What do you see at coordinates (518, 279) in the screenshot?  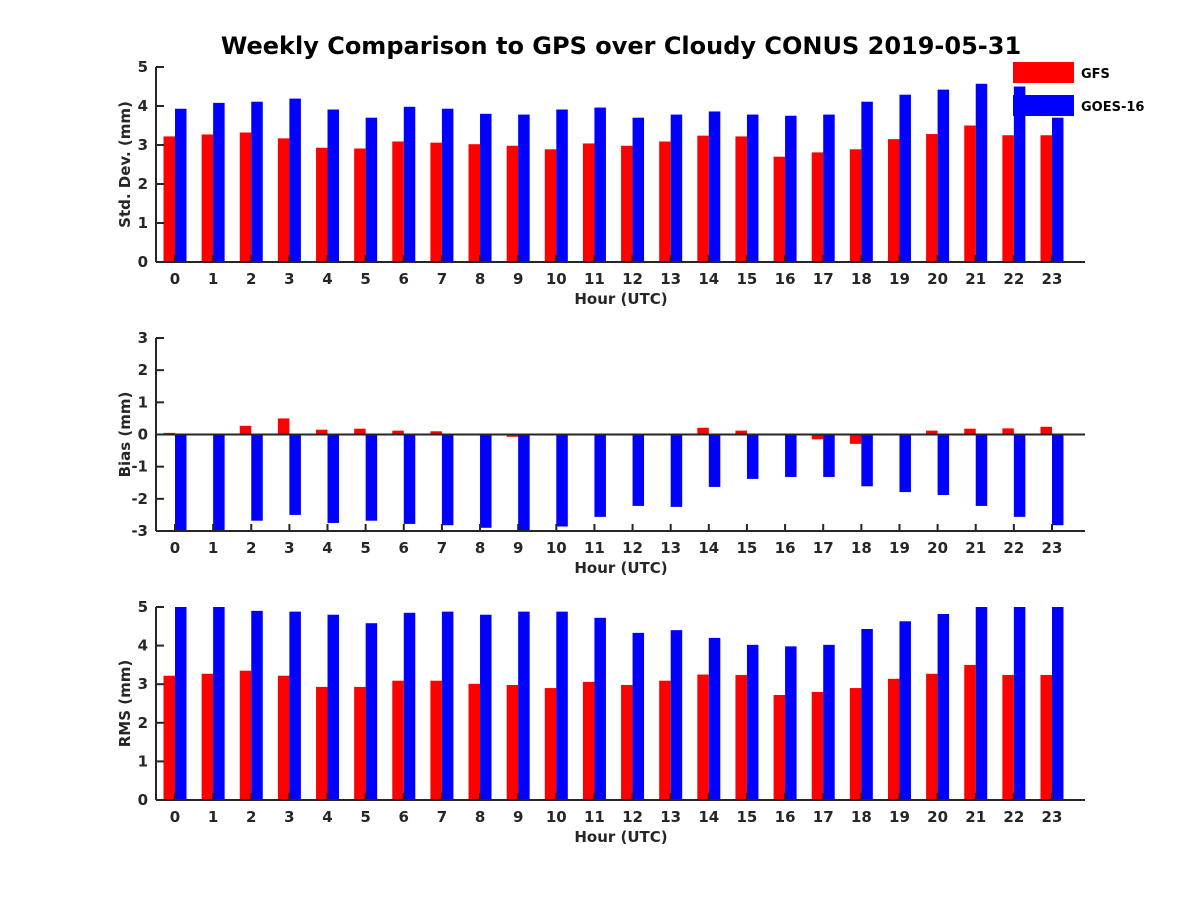 I see `x-tick-label: 9` at bounding box center [518, 279].